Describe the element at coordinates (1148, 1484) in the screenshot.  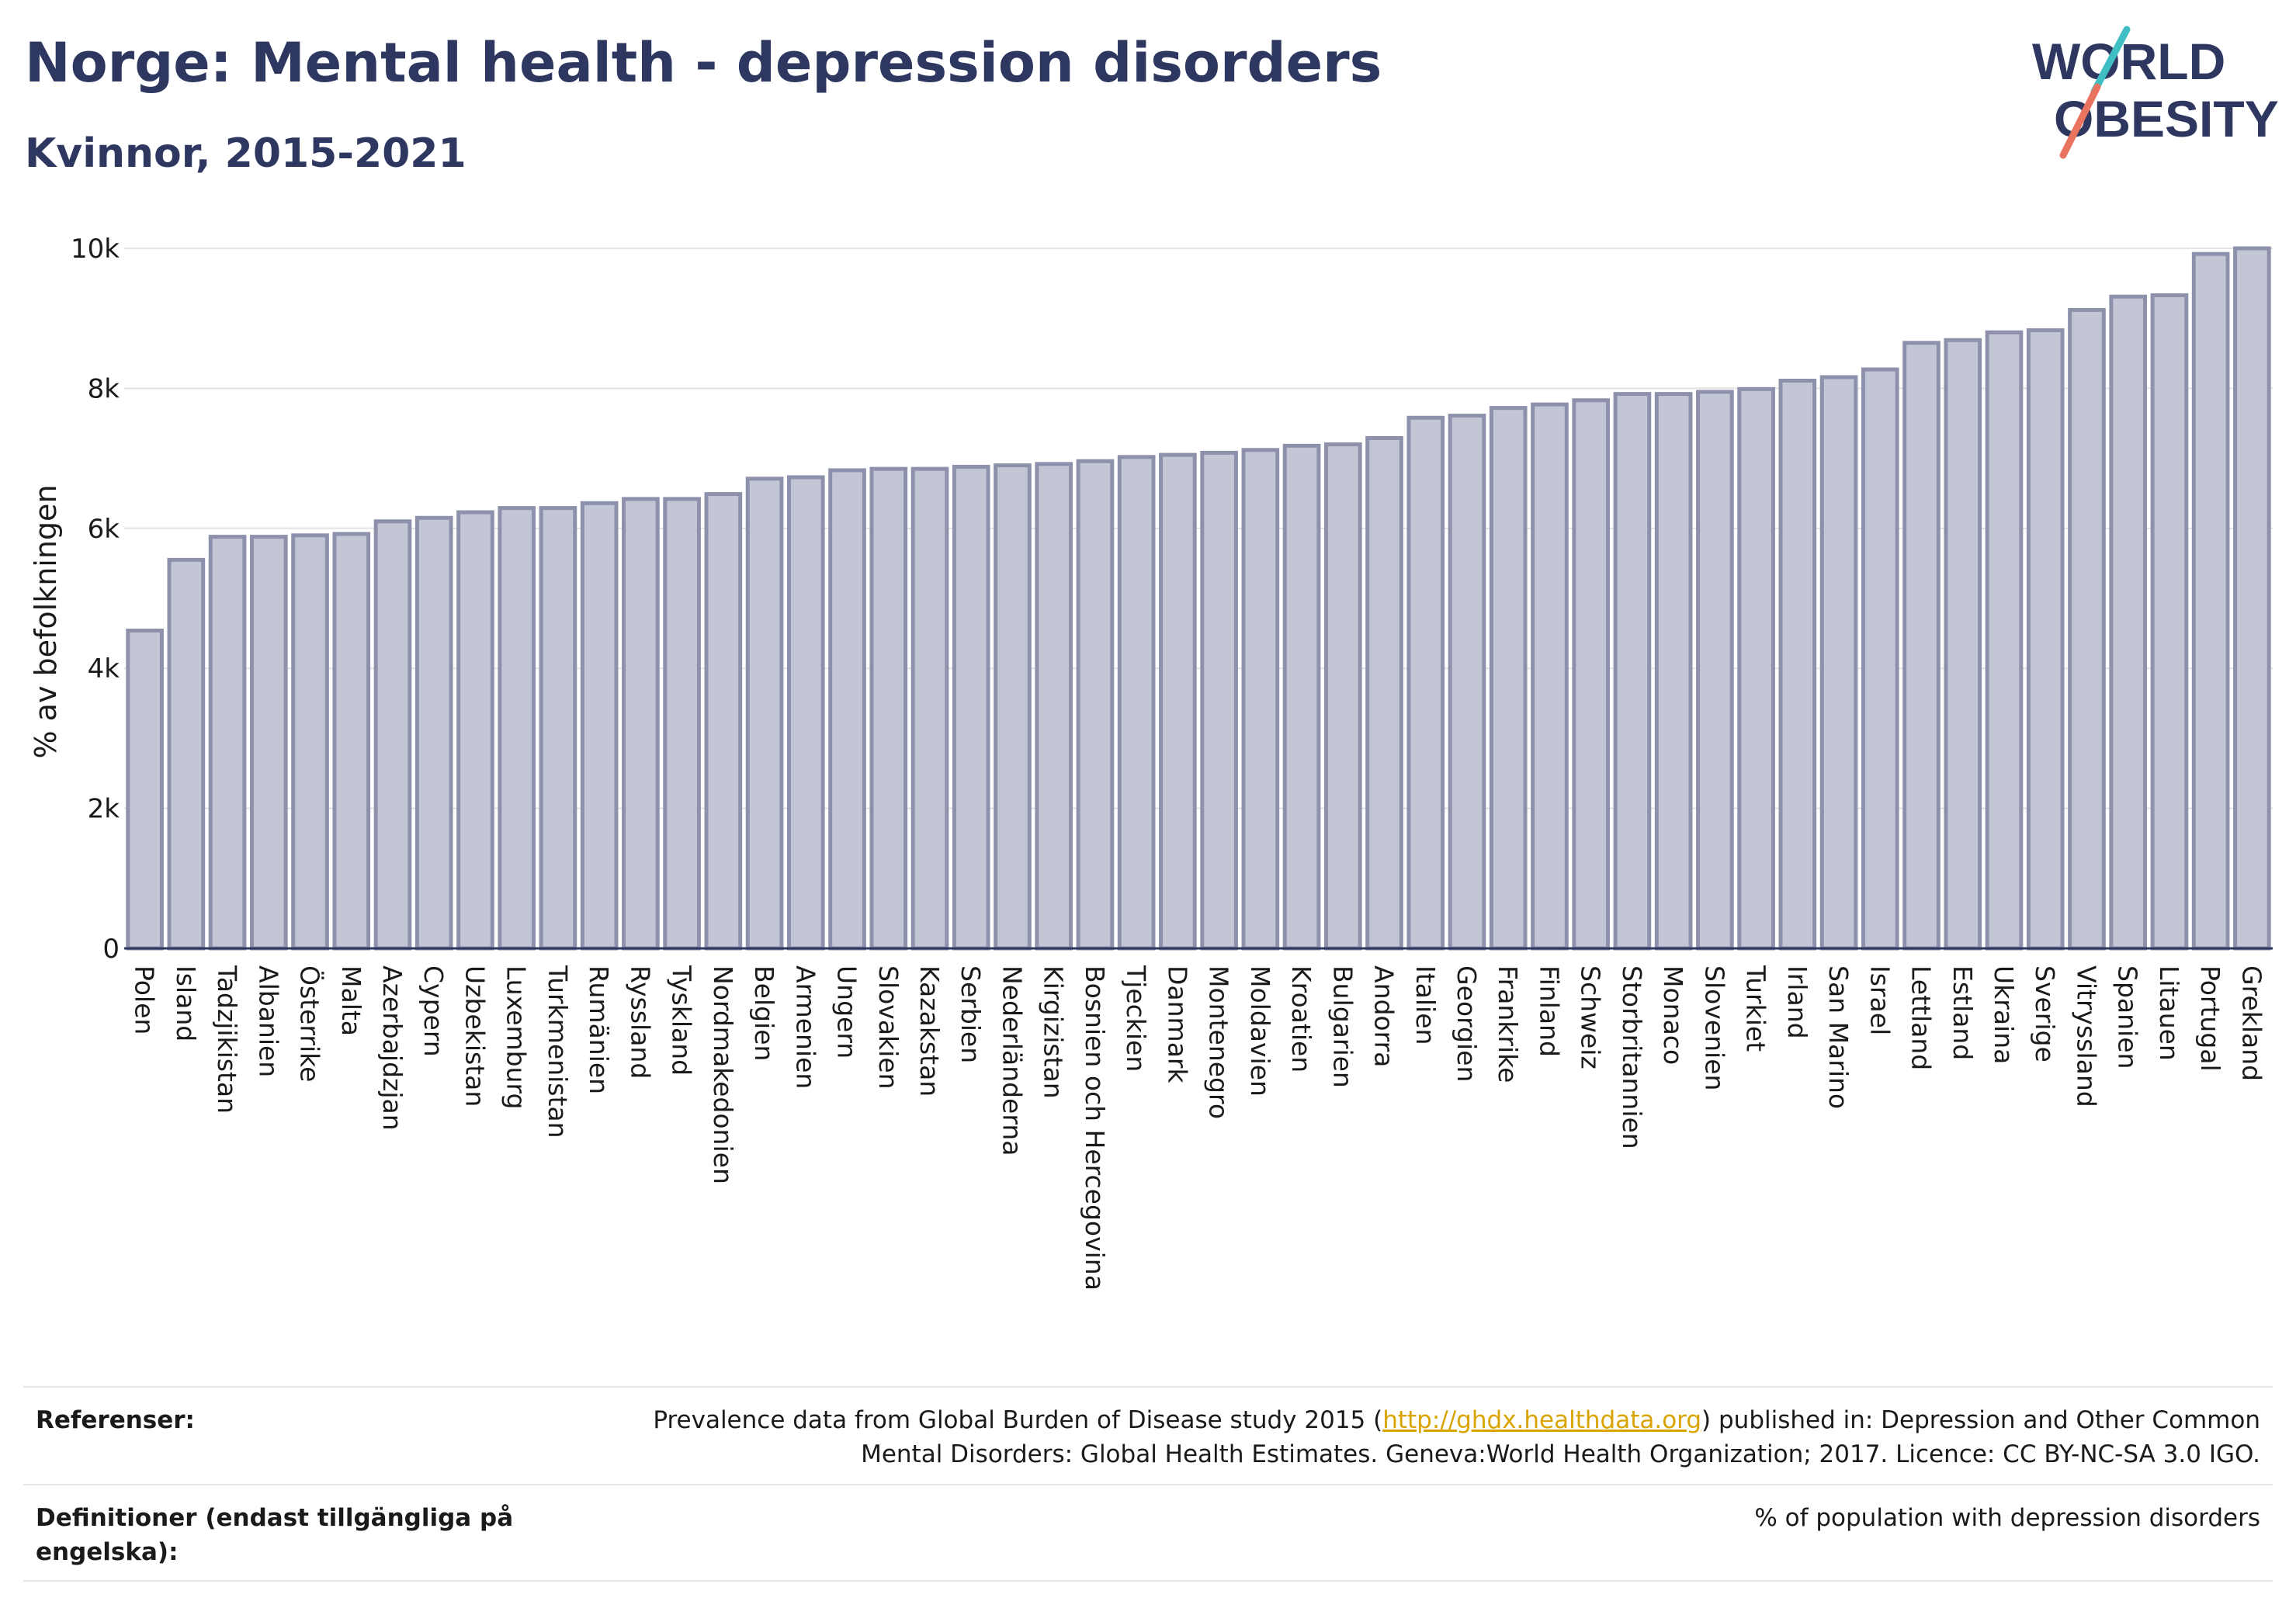
I see `footer-divider-middle` at that location.